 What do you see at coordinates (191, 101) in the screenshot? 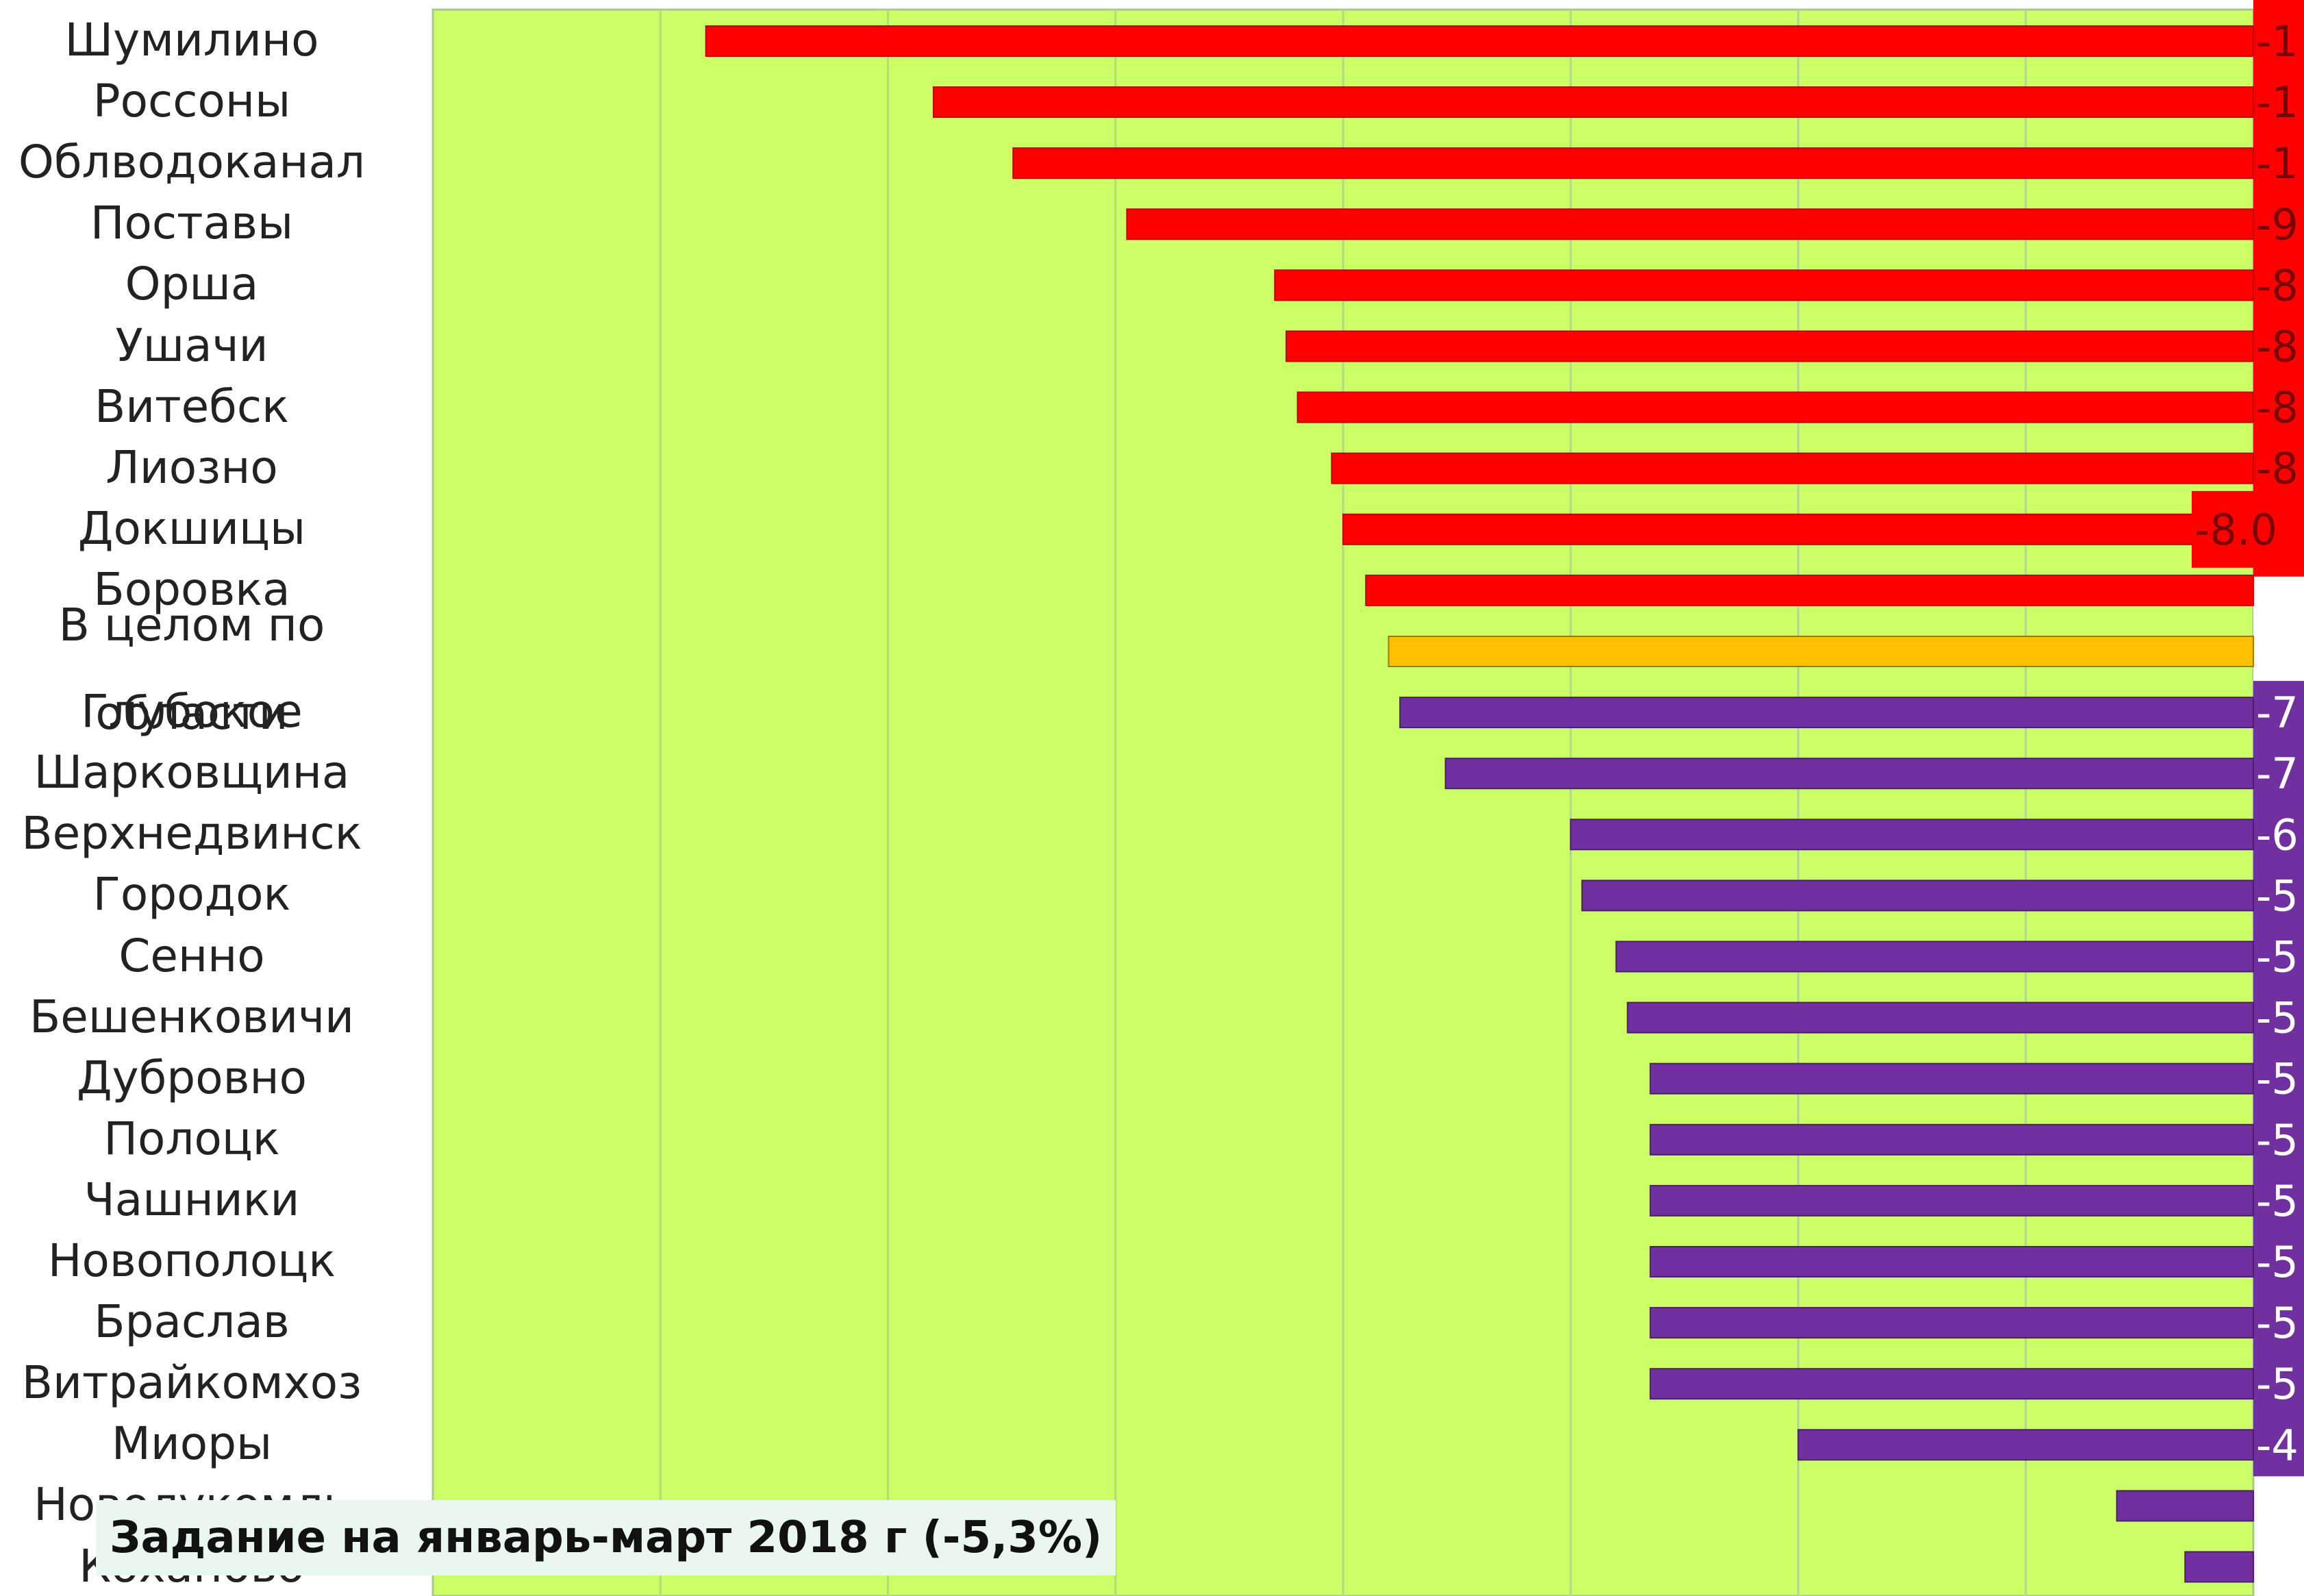
I see `category-label: Россоны` at bounding box center [191, 101].